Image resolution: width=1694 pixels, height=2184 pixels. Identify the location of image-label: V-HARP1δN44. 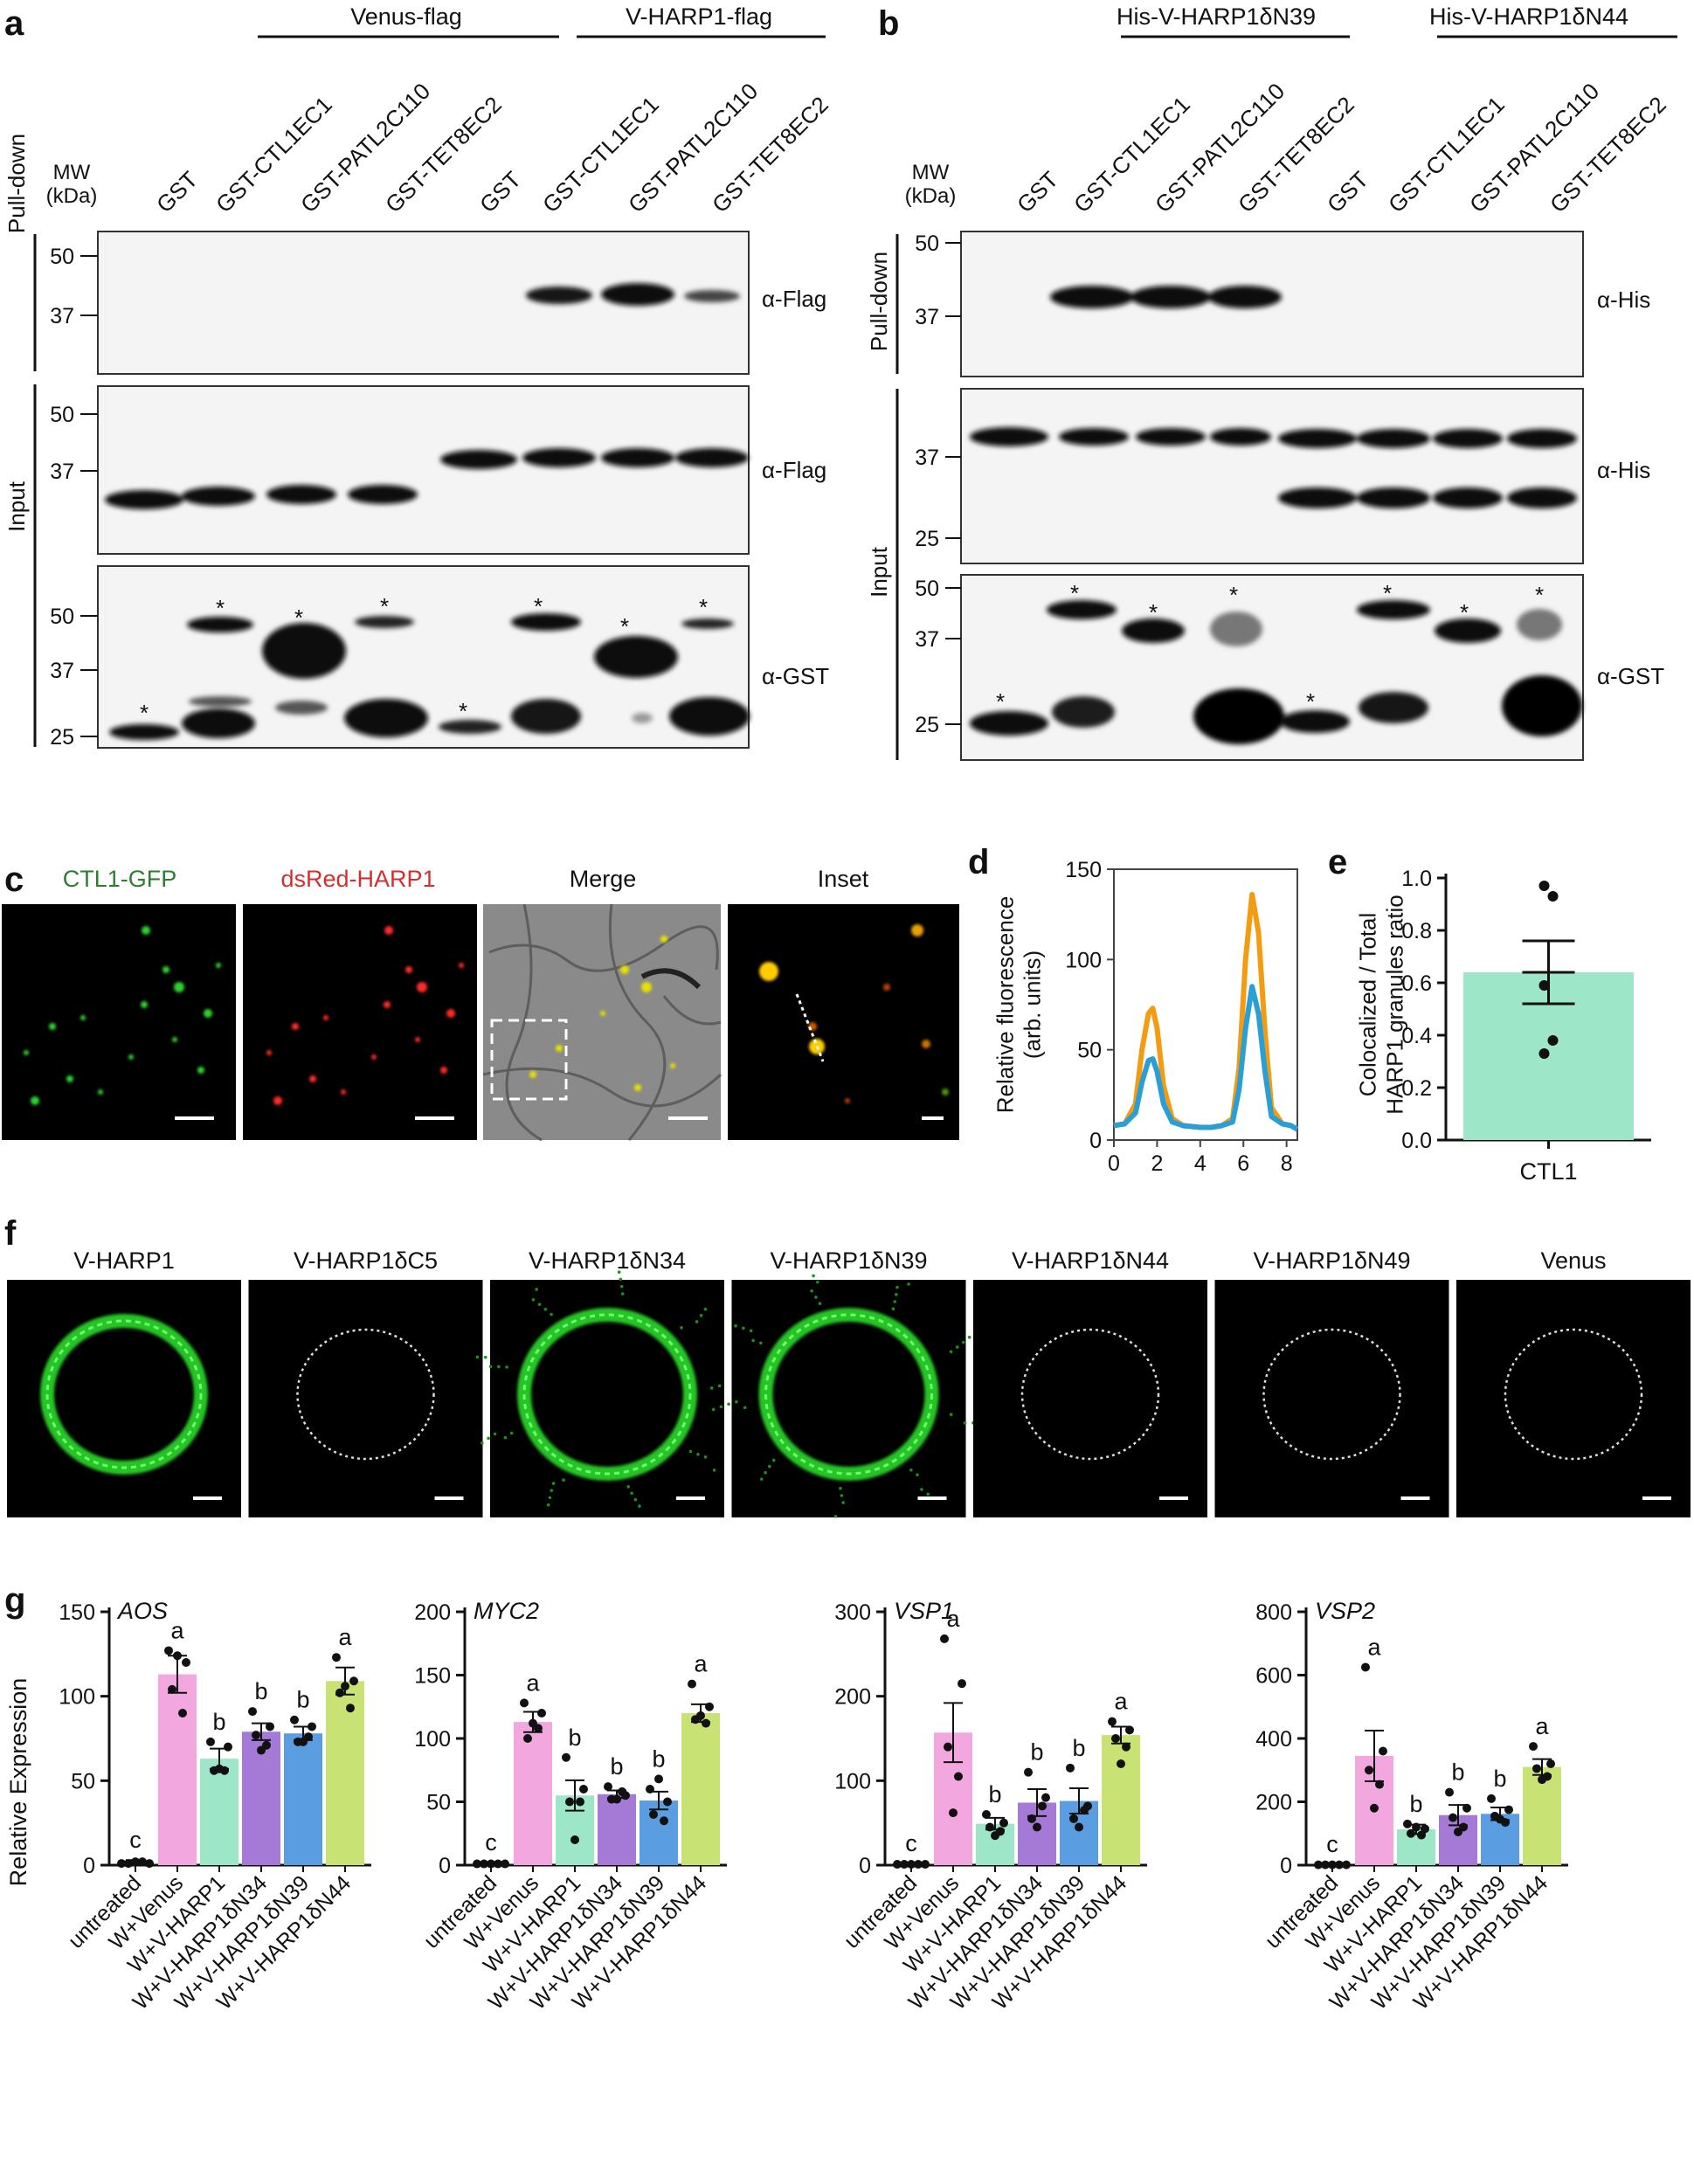
(1090, 1261).